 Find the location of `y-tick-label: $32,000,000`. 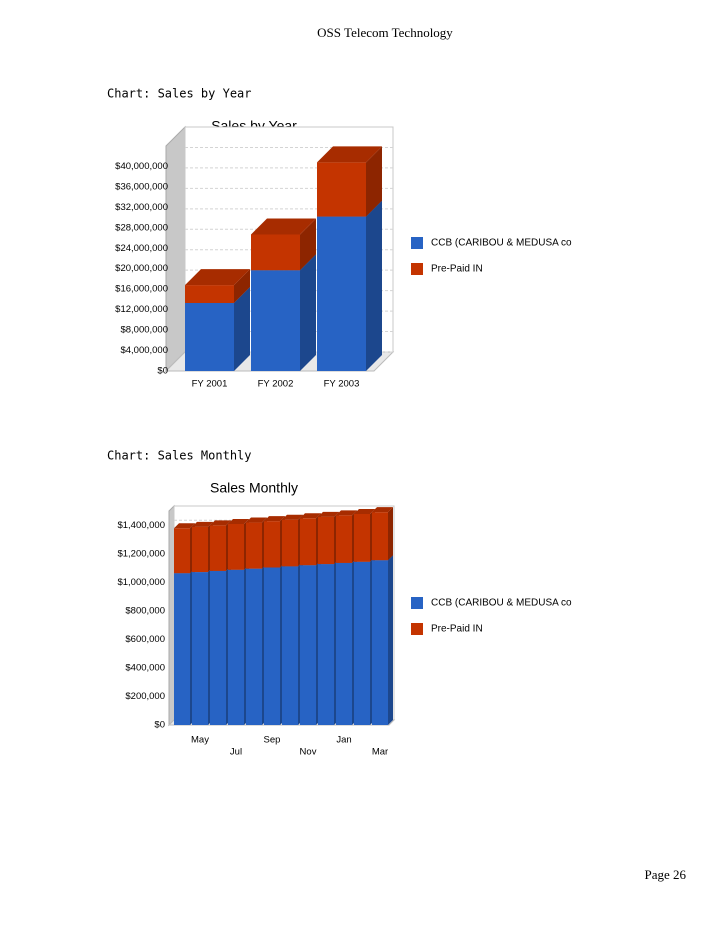

y-tick-label: $32,000,000 is located at coordinates (141, 207).